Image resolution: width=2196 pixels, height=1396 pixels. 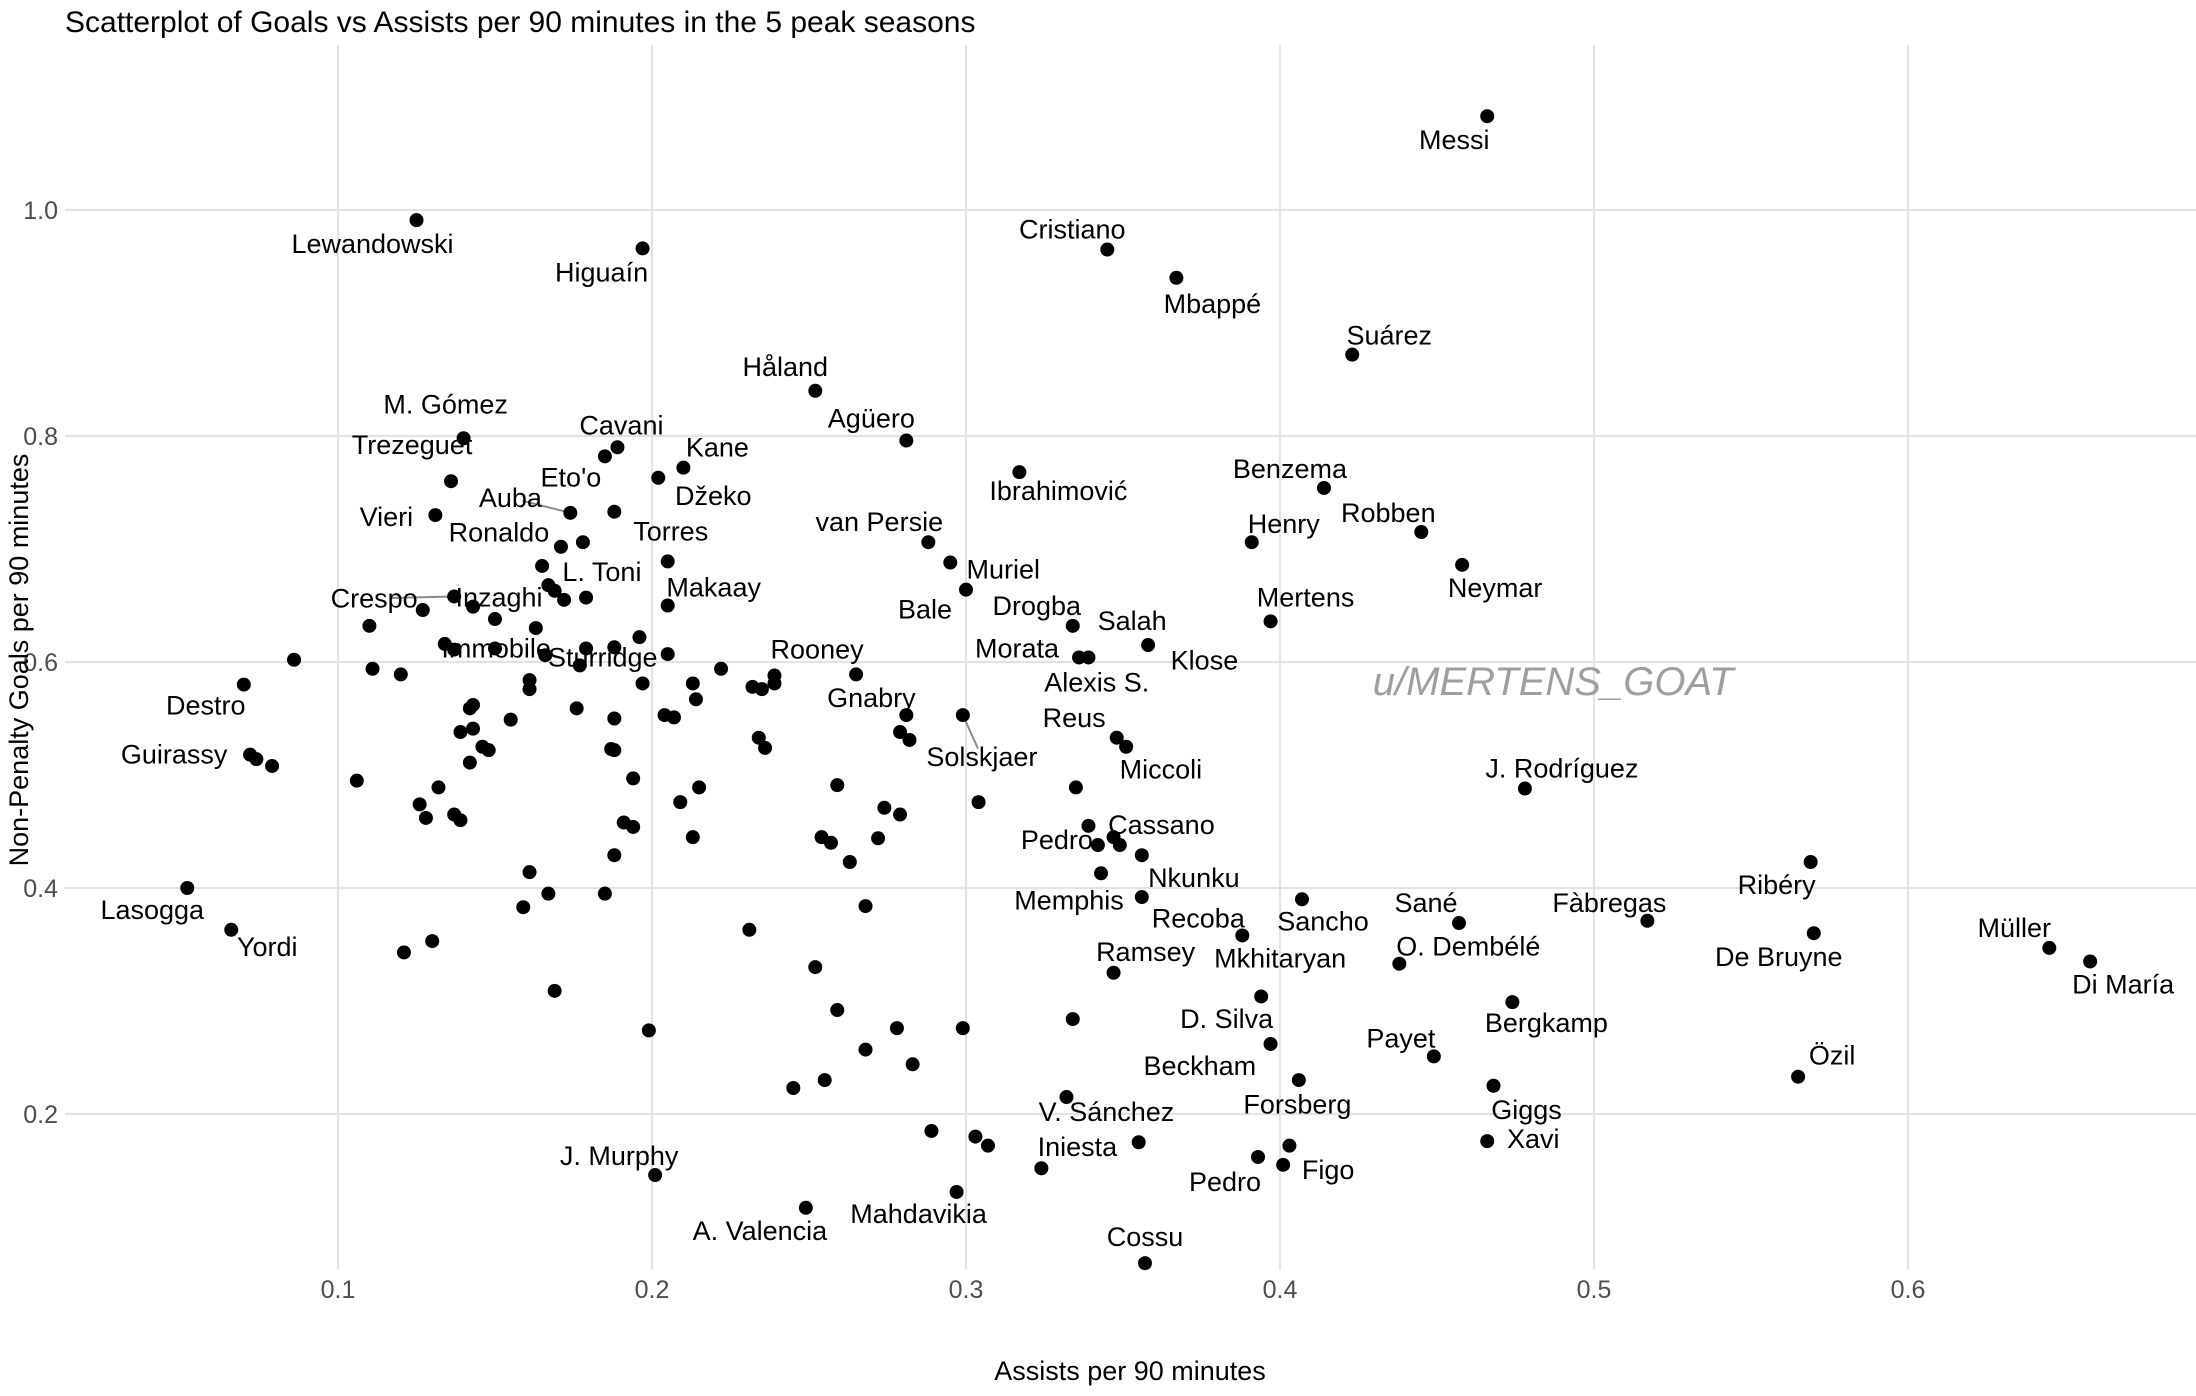 I want to click on x-tick-labels: 0.1 0.2 0.3 0.4 0.5 0.6, so click(x=1123, y=1290).